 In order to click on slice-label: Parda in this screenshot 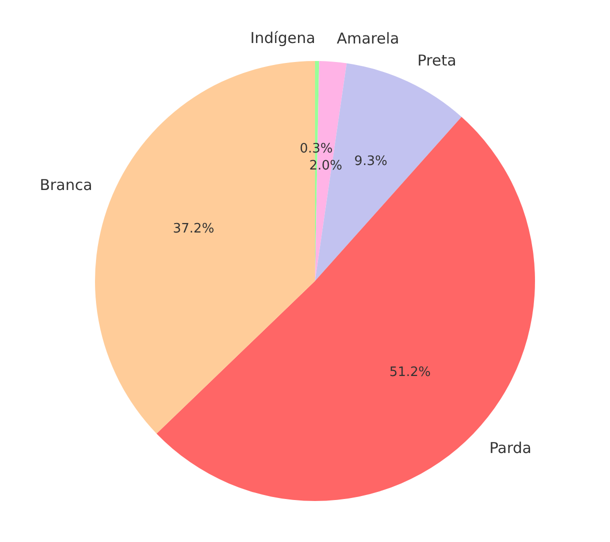, I will do `click(510, 447)`.